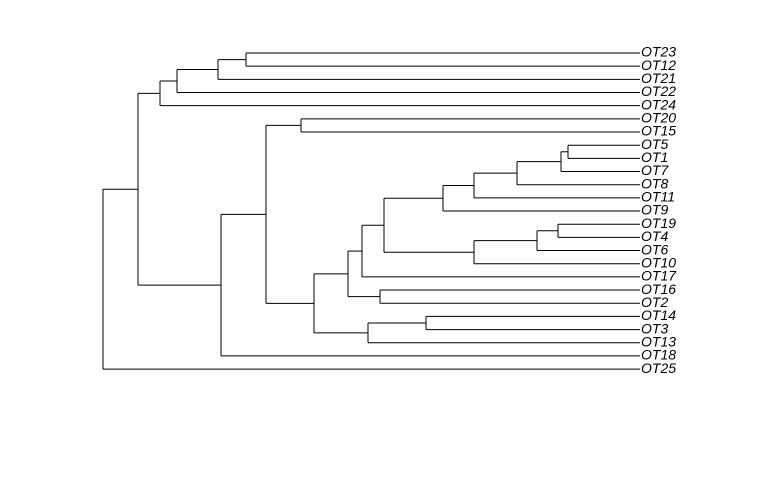 The width and height of the screenshot is (776, 480). What do you see at coordinates (655, 170) in the screenshot?
I see `leaf-label: OT7` at bounding box center [655, 170].